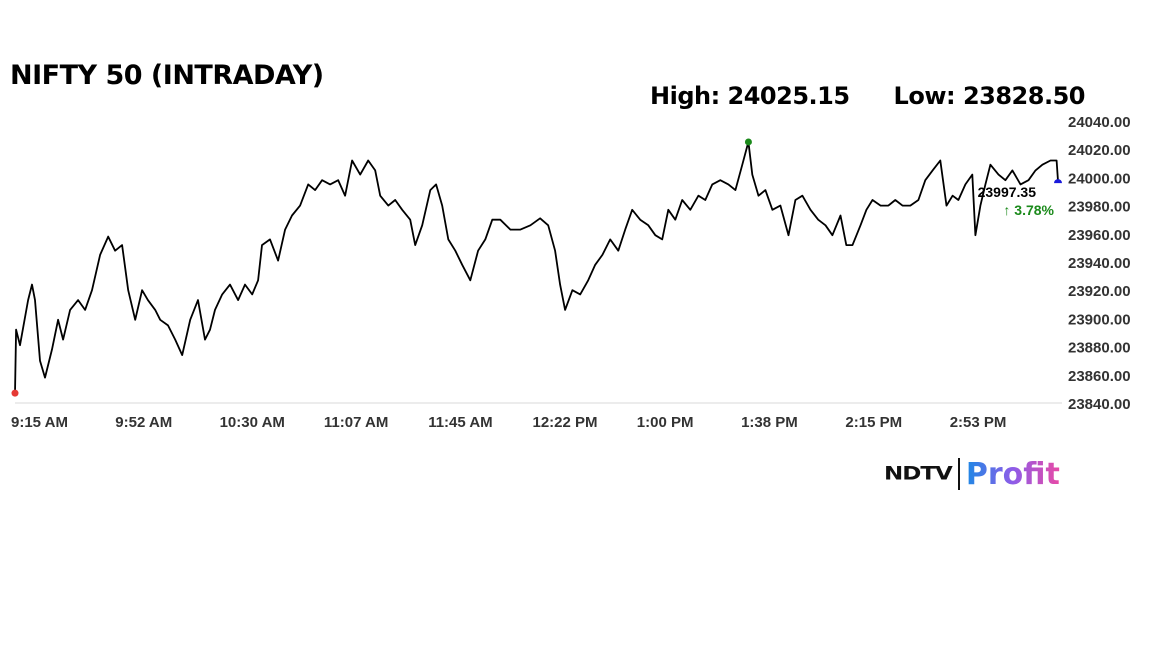 The image size is (1152, 648). I want to click on y-tick-label: 23860.00, so click(1099, 376).